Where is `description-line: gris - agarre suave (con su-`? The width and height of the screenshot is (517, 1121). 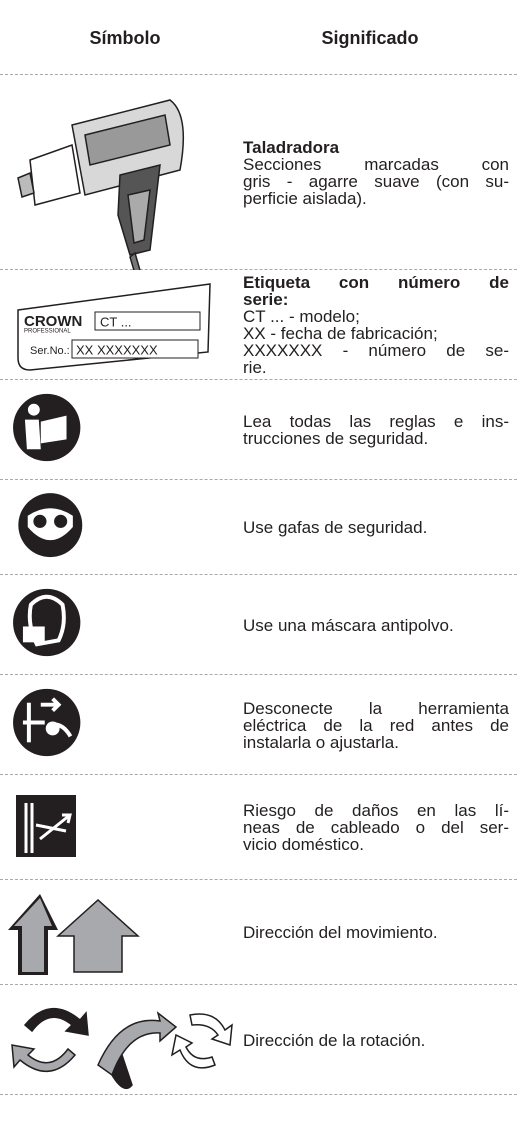 description-line: gris - agarre suave (con su- is located at coordinates (376, 181).